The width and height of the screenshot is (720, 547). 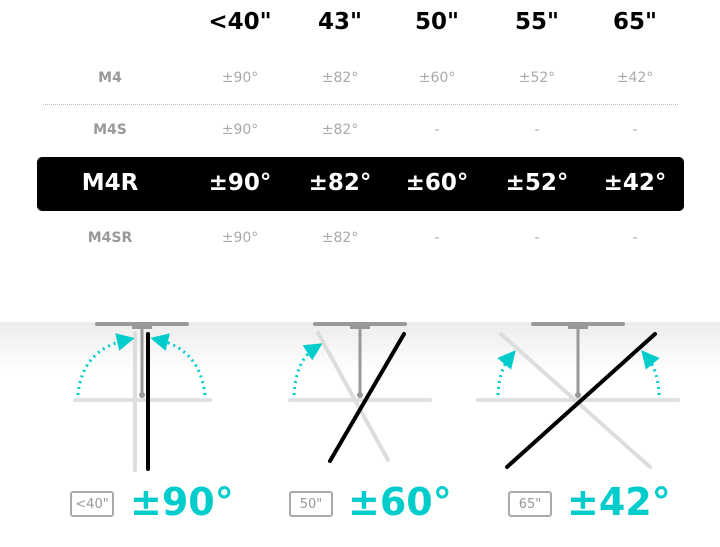 What do you see at coordinates (437, 22) in the screenshot?
I see `column-header: 50"` at bounding box center [437, 22].